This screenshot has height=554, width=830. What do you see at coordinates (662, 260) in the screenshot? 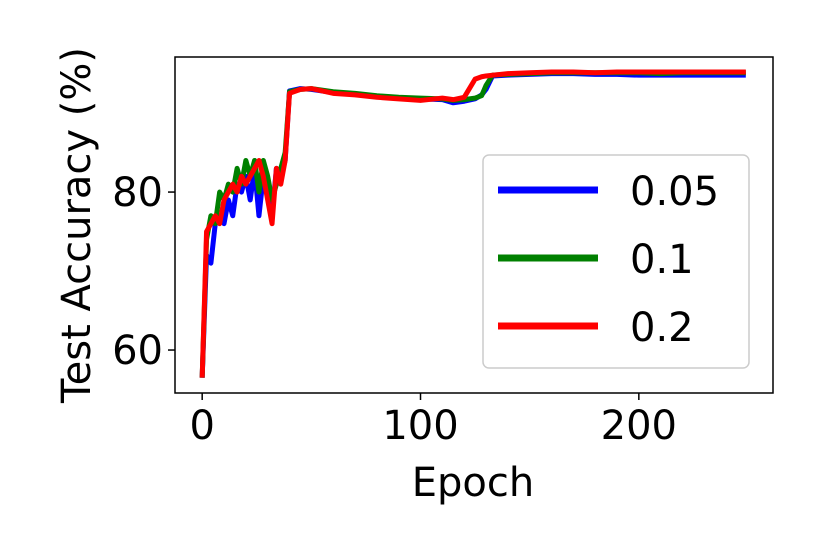
I see `legend-label: 0.1` at bounding box center [662, 260].